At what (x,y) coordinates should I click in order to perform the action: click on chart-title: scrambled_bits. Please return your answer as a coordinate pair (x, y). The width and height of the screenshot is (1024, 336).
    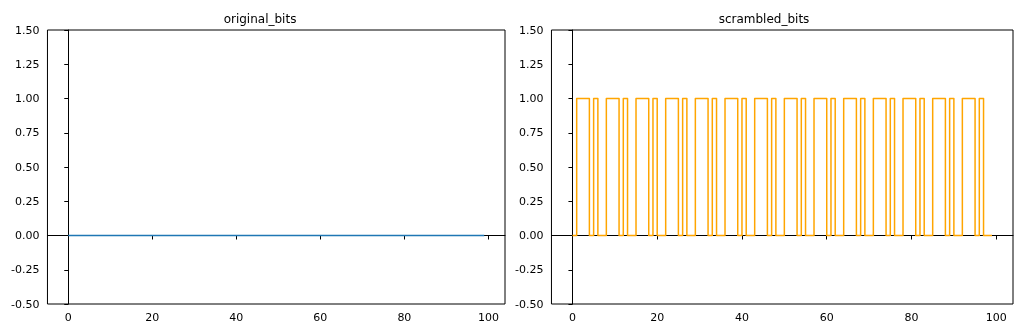
    Looking at the image, I should click on (764, 19).